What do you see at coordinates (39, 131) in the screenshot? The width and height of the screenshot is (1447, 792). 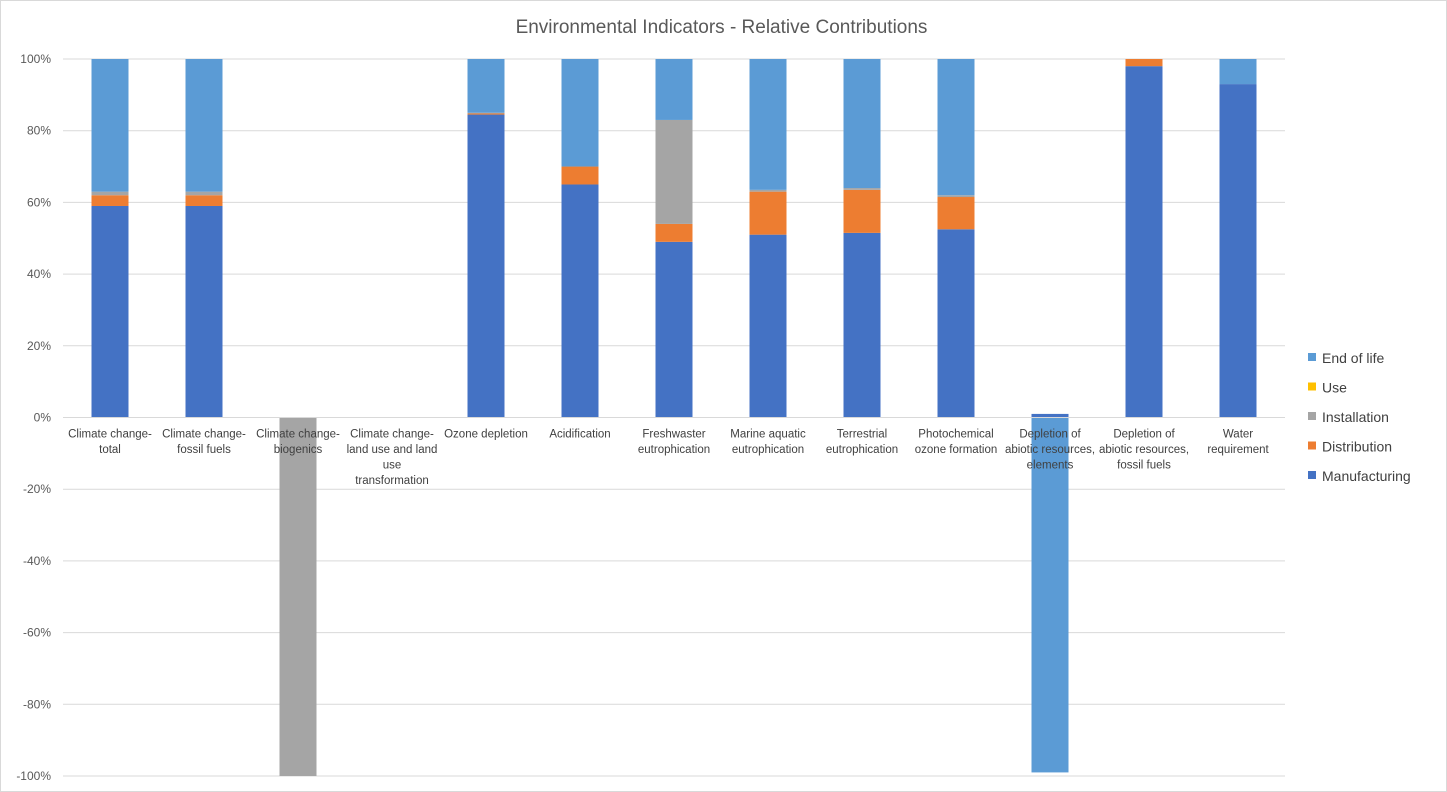 I see `y-tick-label: 80%` at bounding box center [39, 131].